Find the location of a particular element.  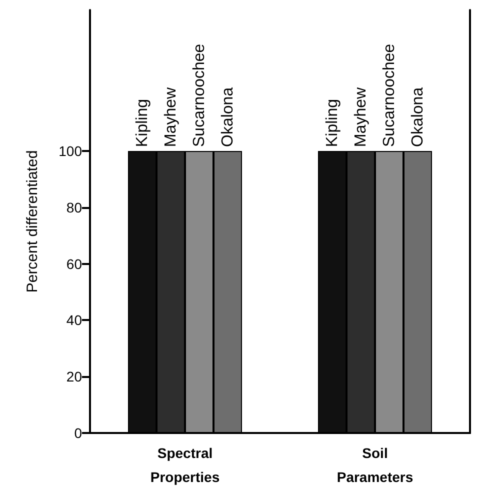

y-tick-label: 60 is located at coordinates (74, 264).